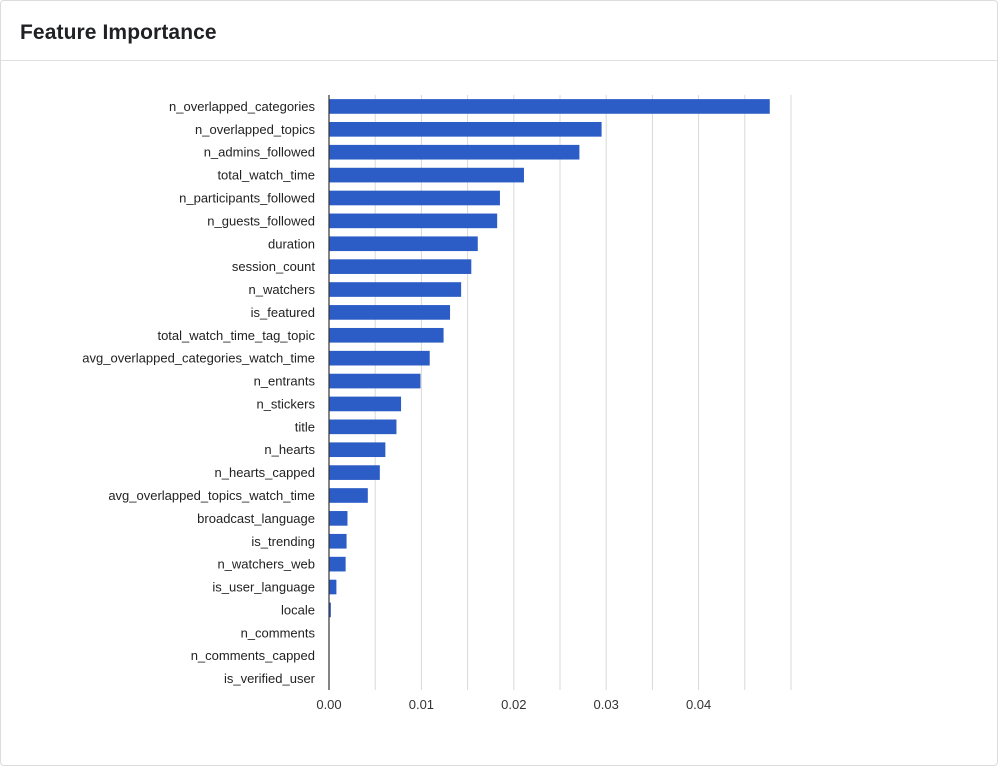 The image size is (1000, 770). What do you see at coordinates (242, 106) in the screenshot?
I see `category-label: n_overlapped_categories` at bounding box center [242, 106].